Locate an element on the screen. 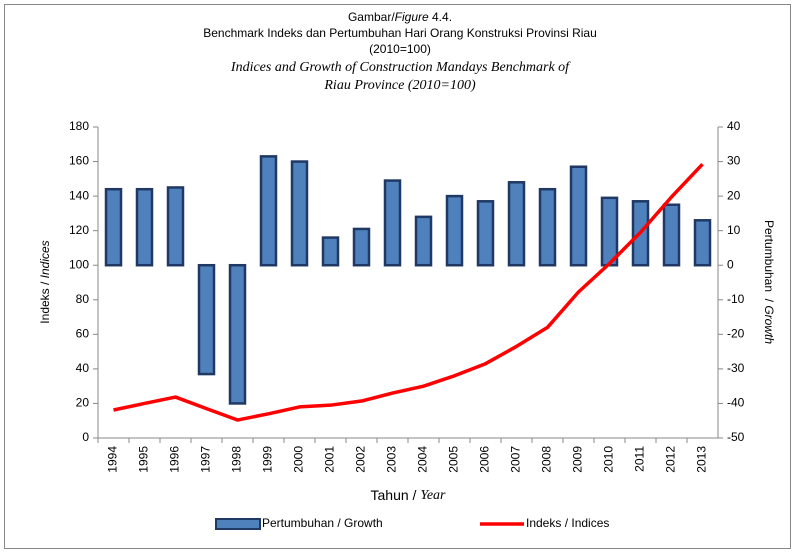 The width and height of the screenshot is (798, 553). y2-tick-label: 30 is located at coordinates (734, 161).